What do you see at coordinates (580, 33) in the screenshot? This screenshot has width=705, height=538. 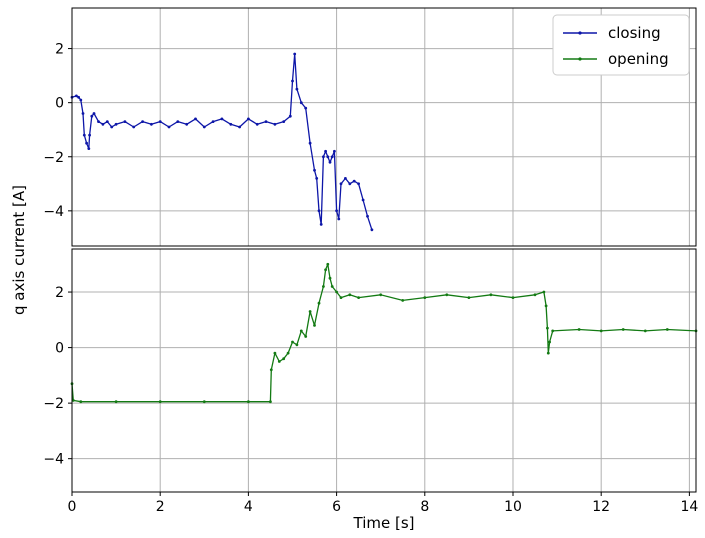 I see `legend-marker-closing` at bounding box center [580, 33].